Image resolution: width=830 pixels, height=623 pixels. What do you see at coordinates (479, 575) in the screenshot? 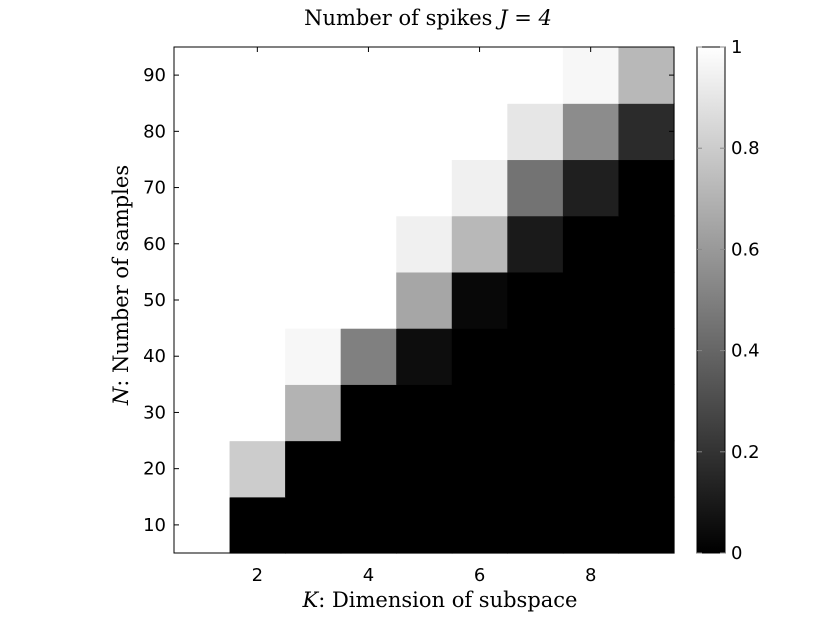
I see `x-tick-label: 6` at bounding box center [479, 575].